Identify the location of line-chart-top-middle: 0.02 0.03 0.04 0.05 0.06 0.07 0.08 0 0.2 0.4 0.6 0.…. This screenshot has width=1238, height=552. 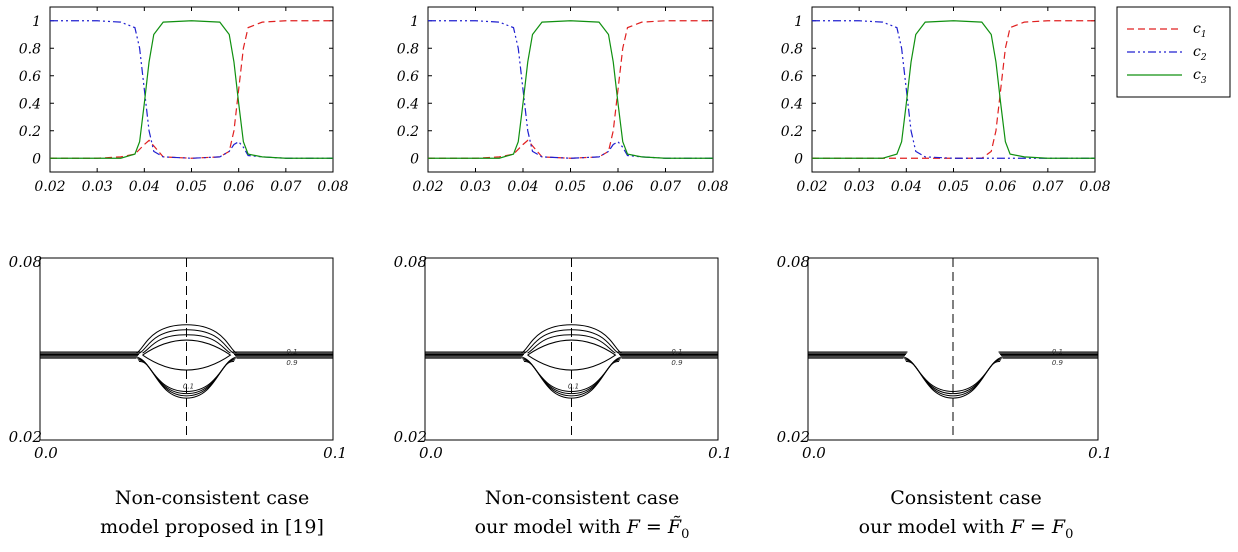
(563, 100).